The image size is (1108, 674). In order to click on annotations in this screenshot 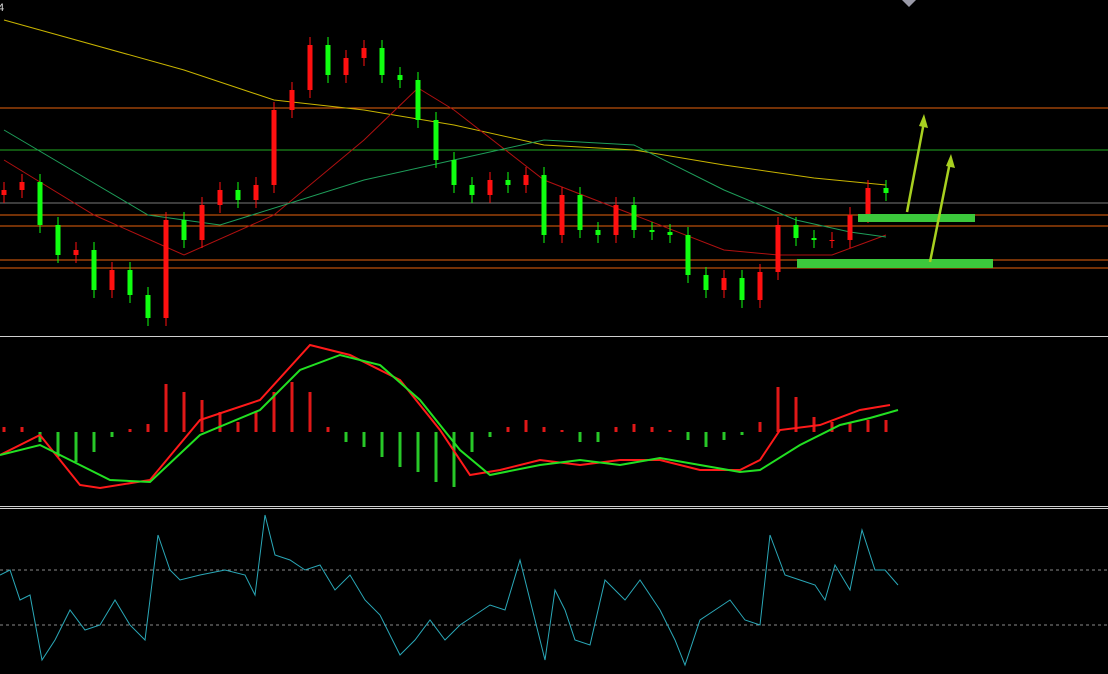, I will do `click(895, 191)`.